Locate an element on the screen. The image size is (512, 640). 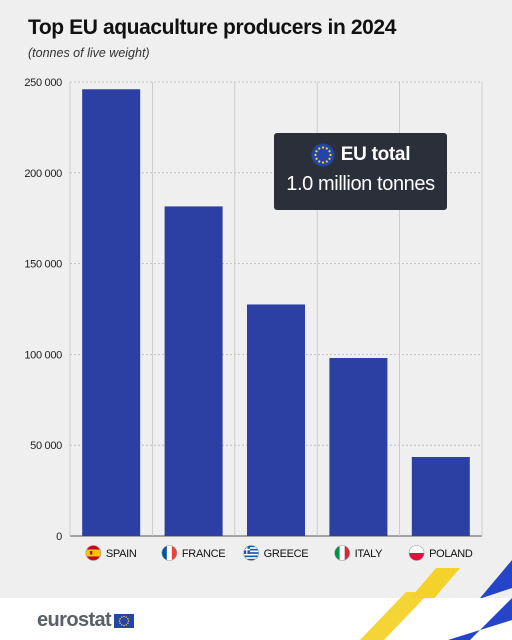
x-tick-label: SPAIN is located at coordinates (121, 554).